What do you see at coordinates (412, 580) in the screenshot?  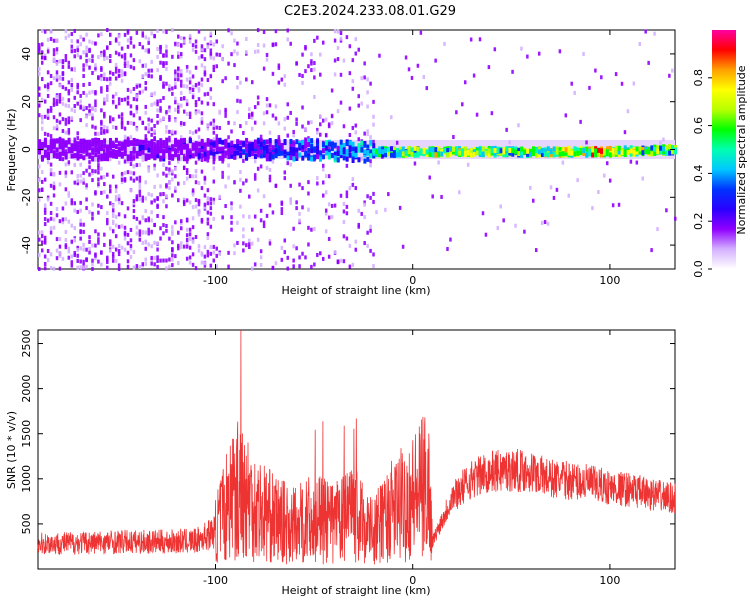 I see `x-tick-label: 0` at bounding box center [412, 580].